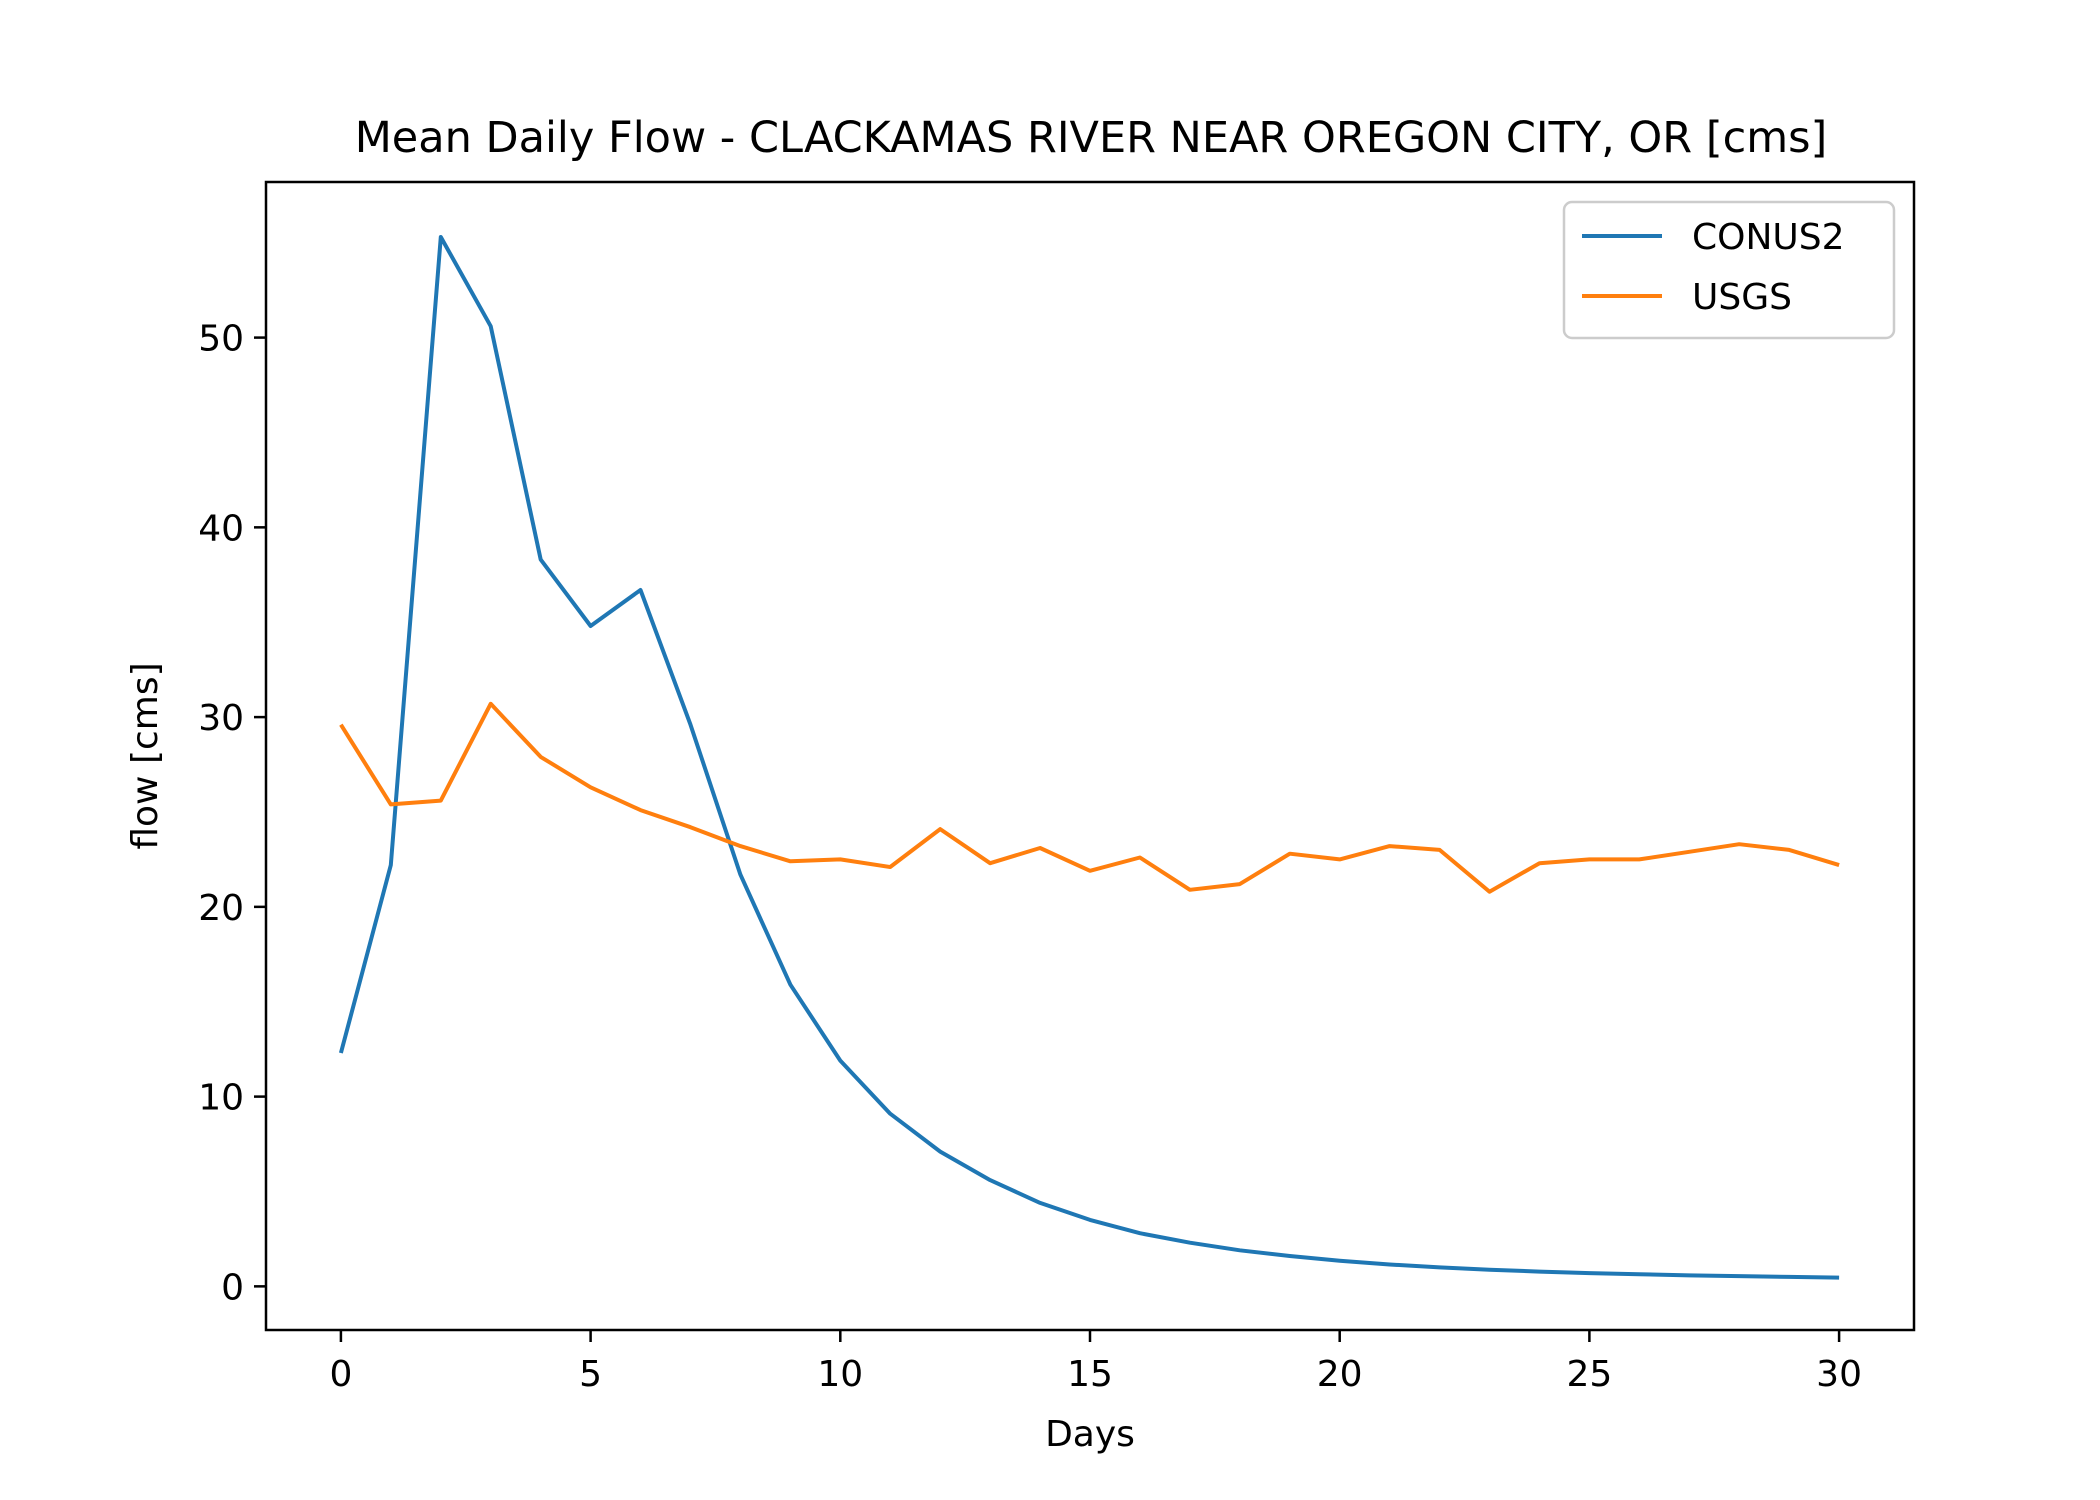 This screenshot has width=2100, height=1500. What do you see at coordinates (221, 718) in the screenshot?
I see `y-tick-label: 30` at bounding box center [221, 718].